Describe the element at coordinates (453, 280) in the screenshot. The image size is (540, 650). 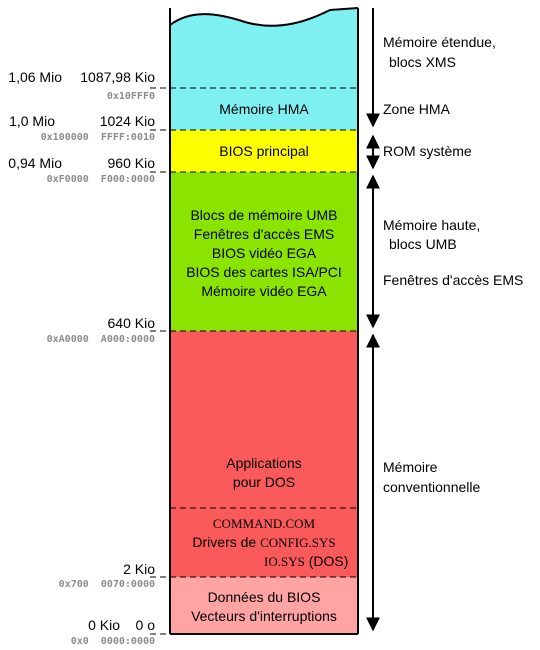
I see `range-ems: Fenêtres d'accès EMS` at that location.